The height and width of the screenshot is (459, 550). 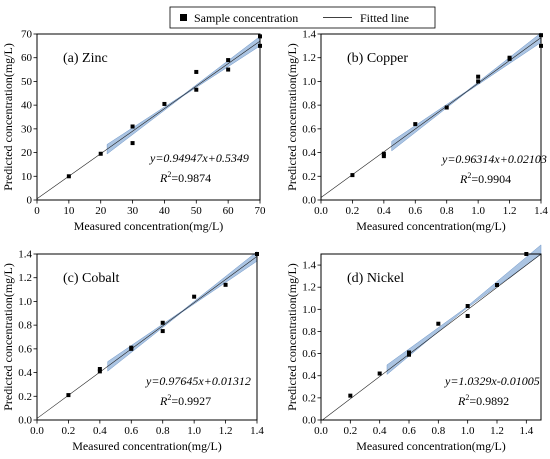 What do you see at coordinates (25, 278) in the screenshot?
I see `chart-2-y-tick-label-6: 1.2` at bounding box center [25, 278].